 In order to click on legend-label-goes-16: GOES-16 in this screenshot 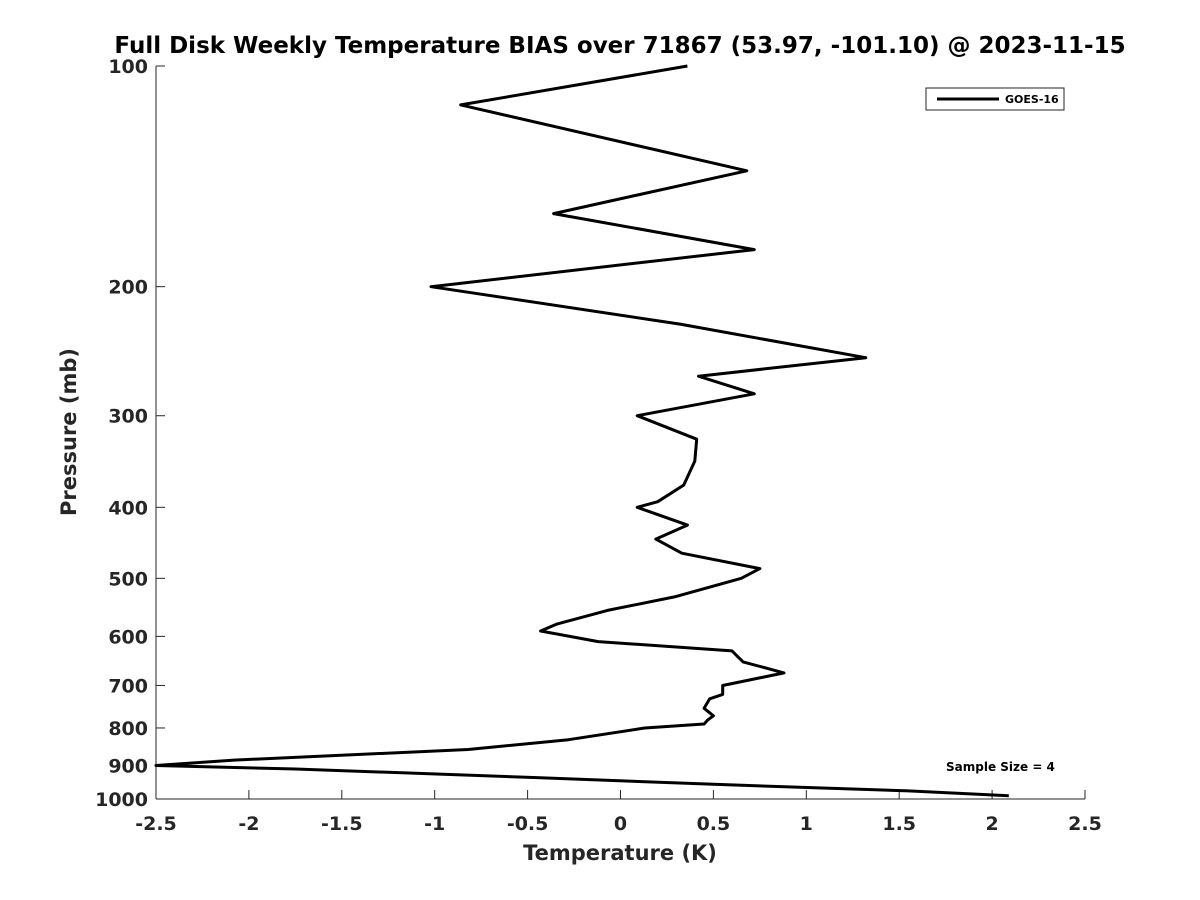, I will do `click(1032, 99)`.